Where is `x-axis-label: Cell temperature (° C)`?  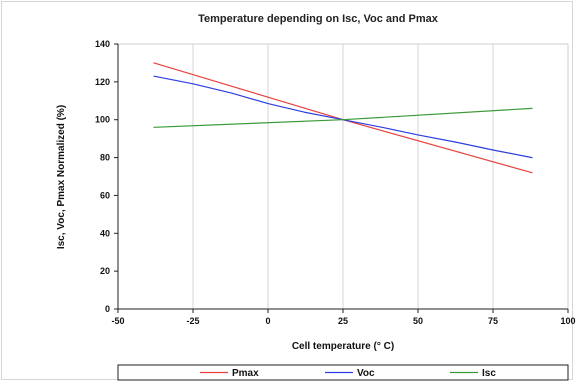 x-axis-label: Cell temperature (° C) is located at coordinates (343, 346).